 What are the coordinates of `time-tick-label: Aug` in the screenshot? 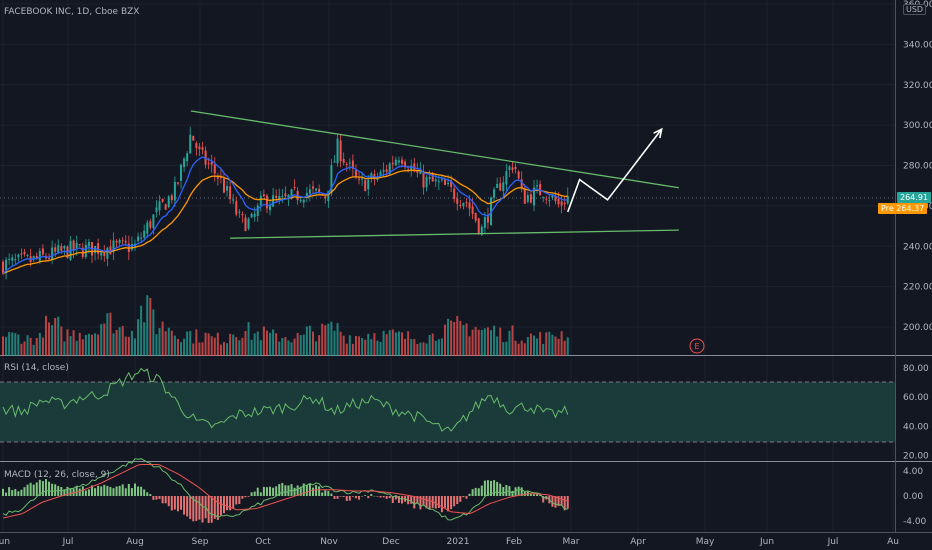 It's located at (135, 542).